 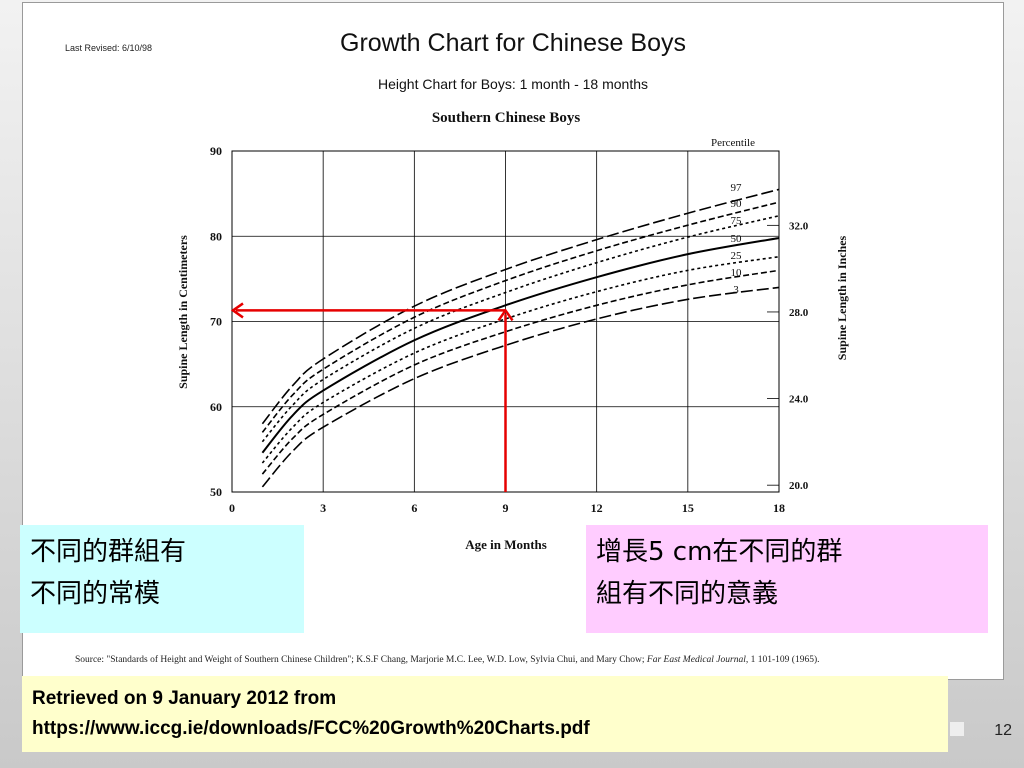 What do you see at coordinates (414, 508) in the screenshot?
I see `x-tick-label: 6` at bounding box center [414, 508].